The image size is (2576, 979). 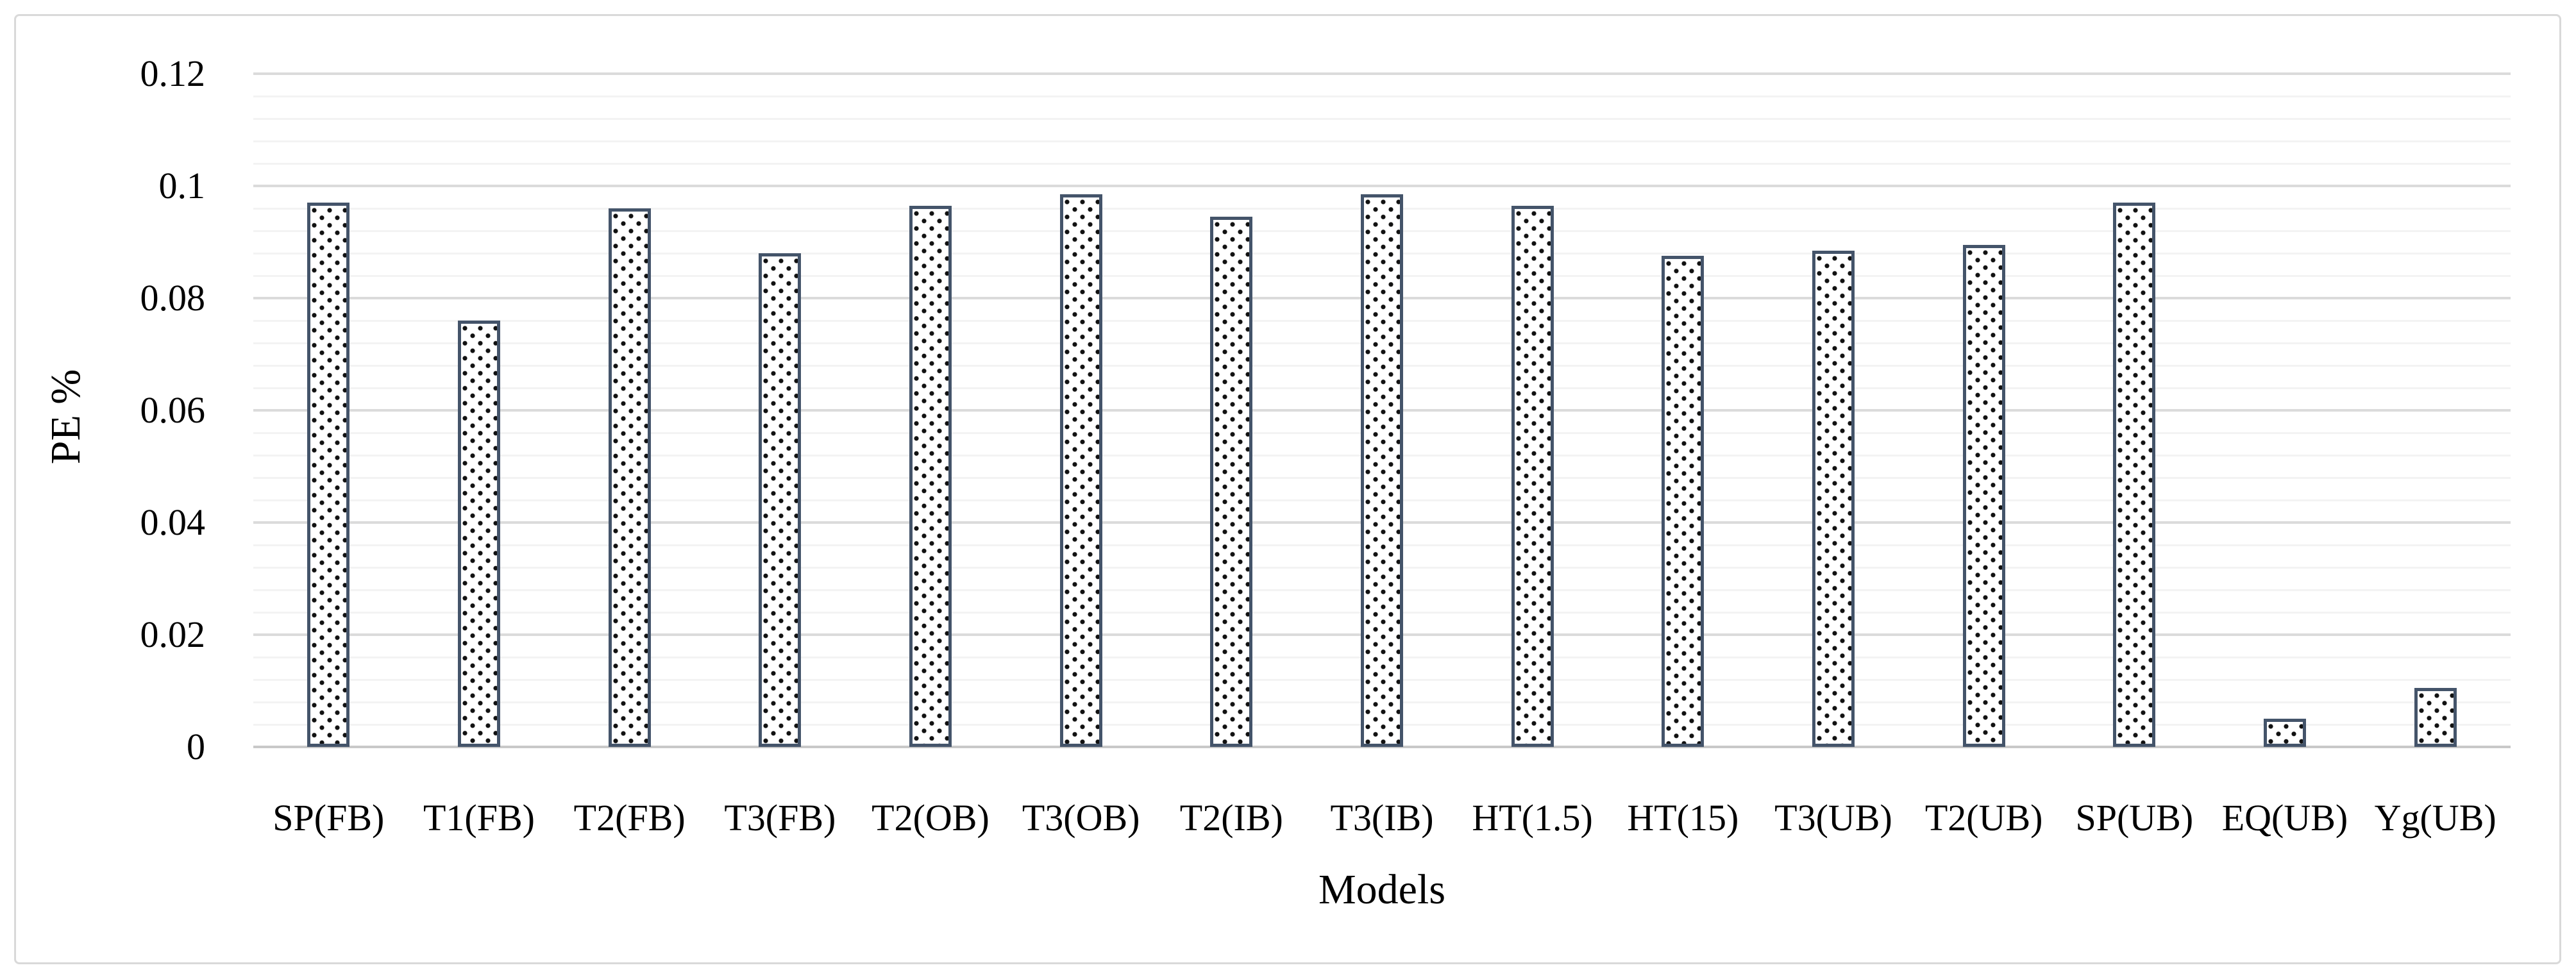 What do you see at coordinates (173, 74) in the screenshot?
I see `y-tick-label: 0.12` at bounding box center [173, 74].